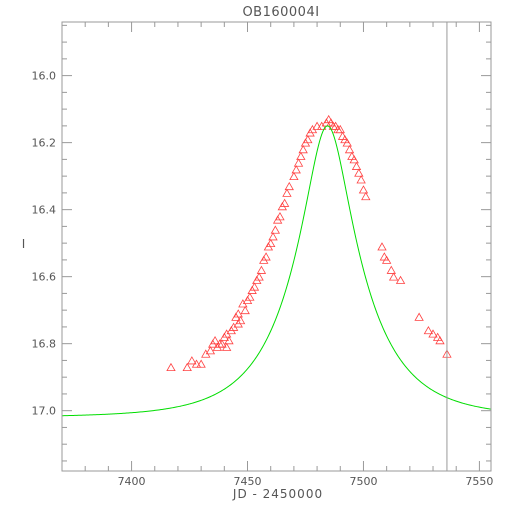 The image size is (510, 510). Describe the element at coordinates (363, 481) in the screenshot. I see `x-tick-label: 7500` at that location.